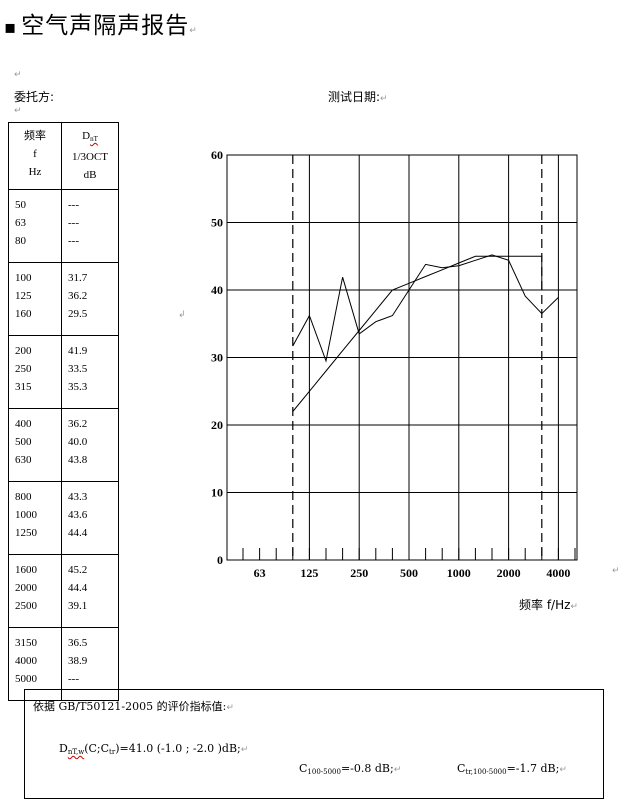  What do you see at coordinates (78, 369) in the screenshot?
I see `value-text: 33.5` at bounding box center [78, 369].